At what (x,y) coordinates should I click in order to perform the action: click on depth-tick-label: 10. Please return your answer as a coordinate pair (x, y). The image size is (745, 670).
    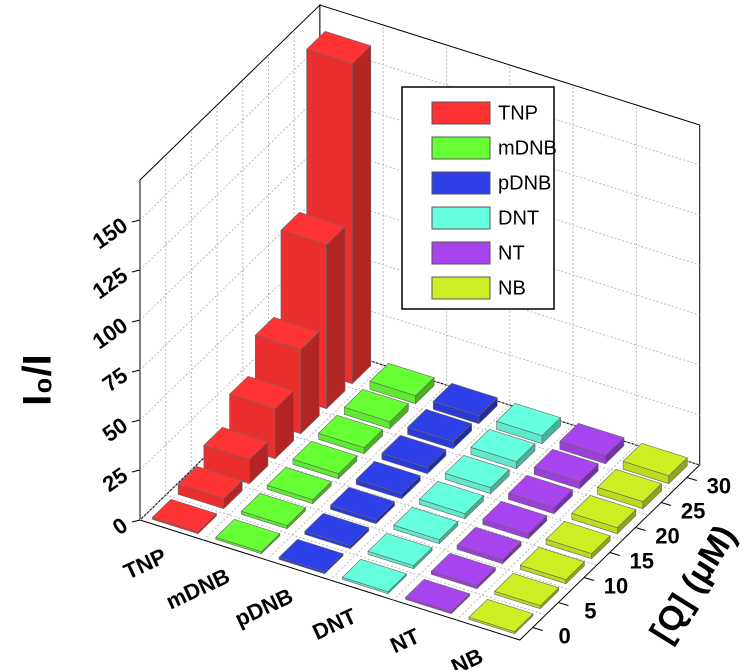
    Looking at the image, I should click on (616, 585).